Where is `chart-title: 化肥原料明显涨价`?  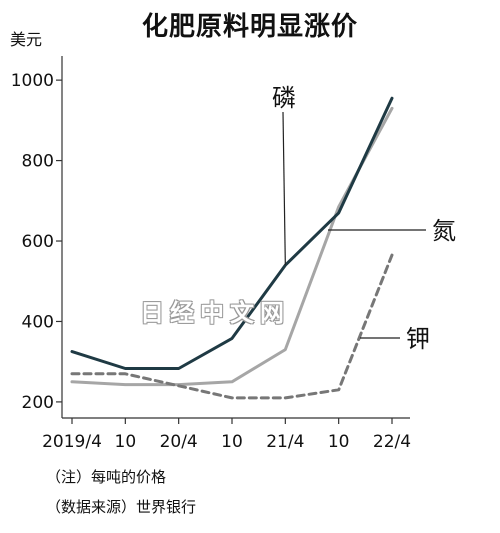 chart-title: 化肥原料明显涨价 is located at coordinates (249, 27).